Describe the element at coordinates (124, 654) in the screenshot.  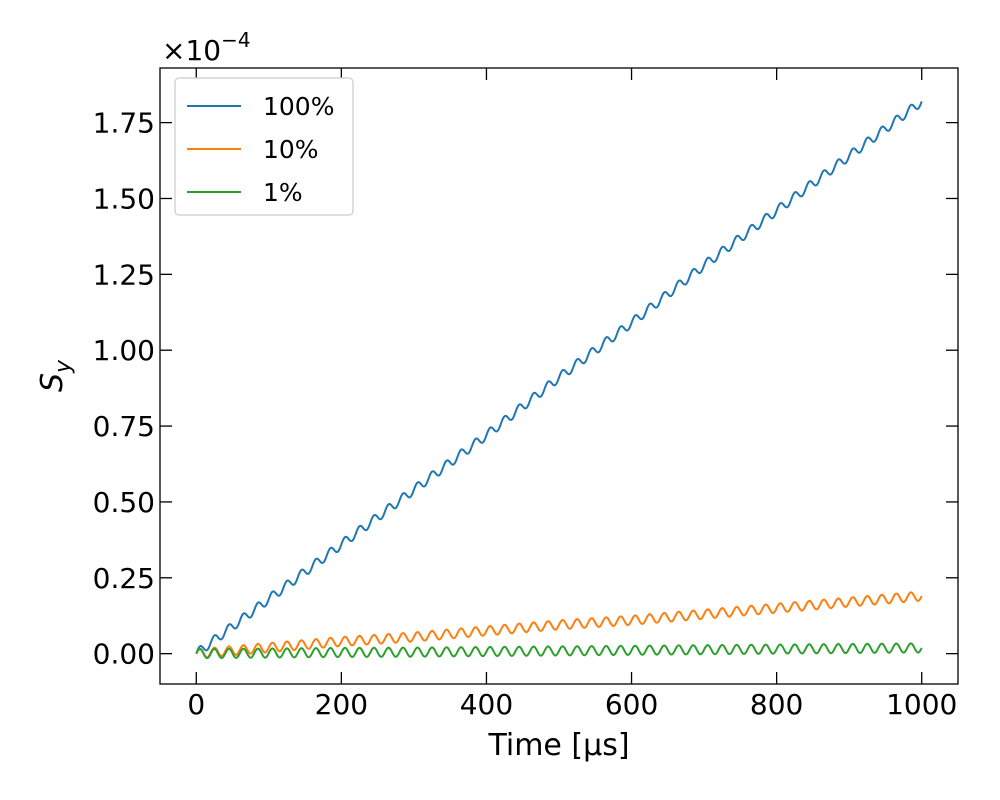
I see `y-tick-label: 0.00` at that location.